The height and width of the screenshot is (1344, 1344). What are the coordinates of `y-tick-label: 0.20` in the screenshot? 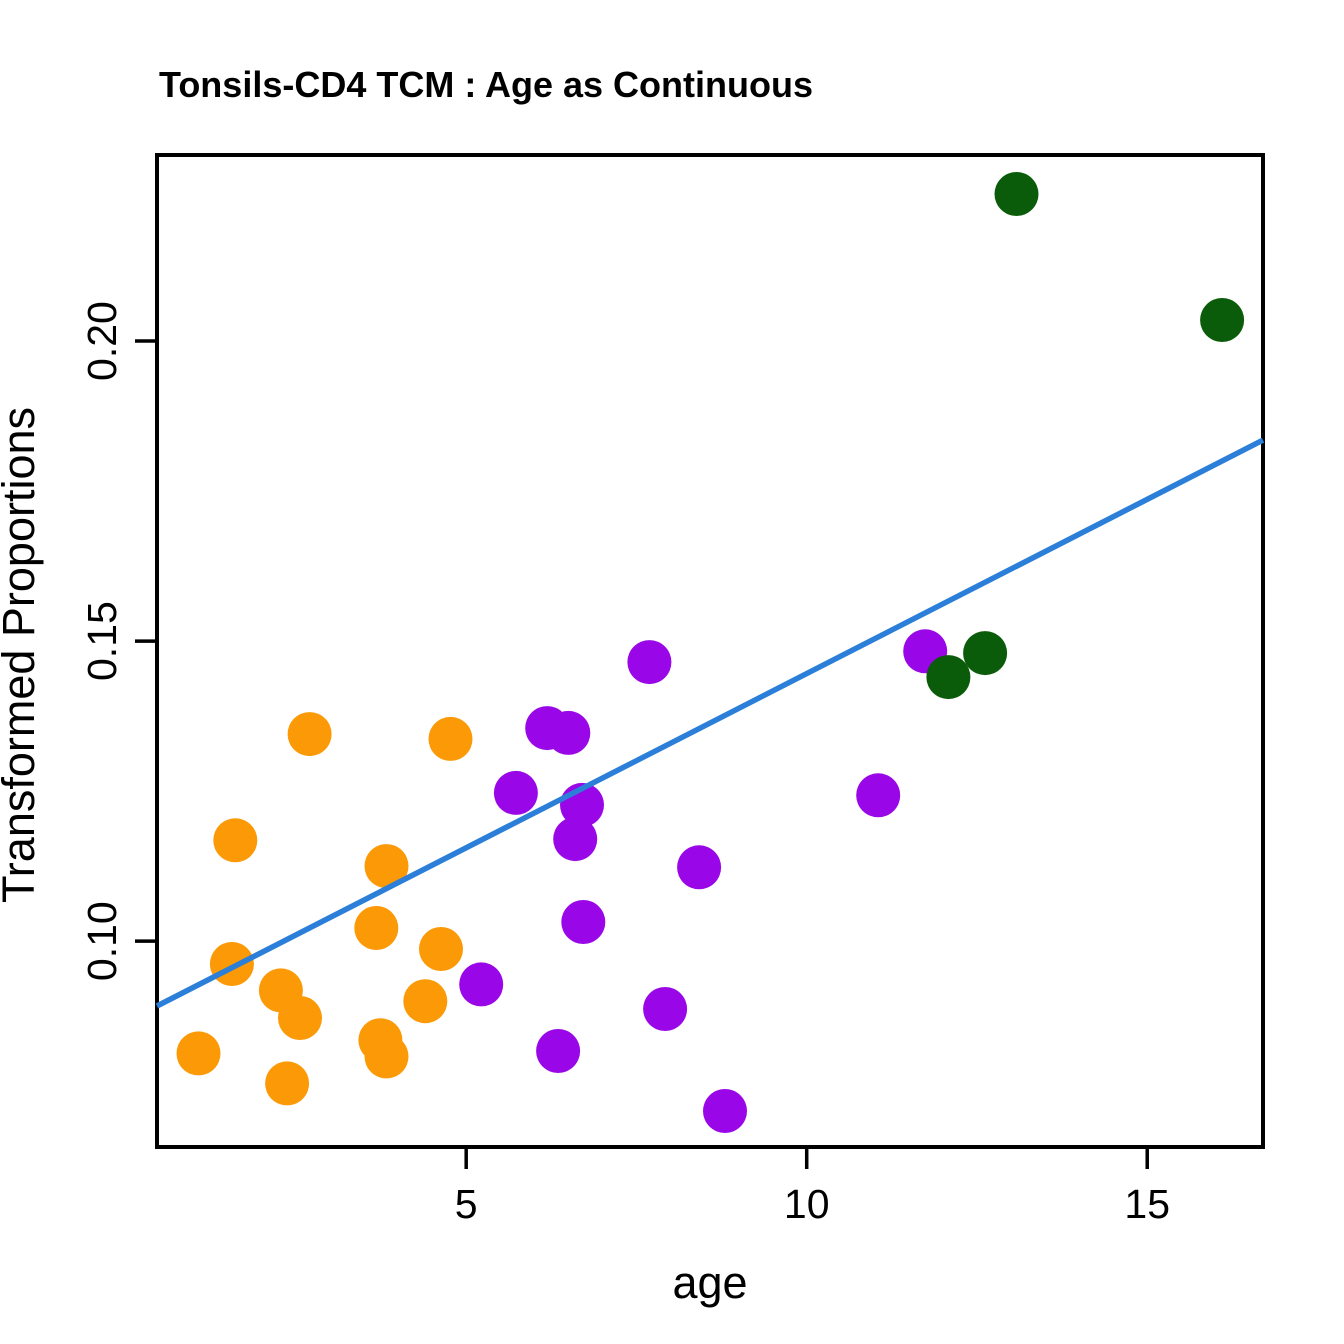 It's located at (102, 341).